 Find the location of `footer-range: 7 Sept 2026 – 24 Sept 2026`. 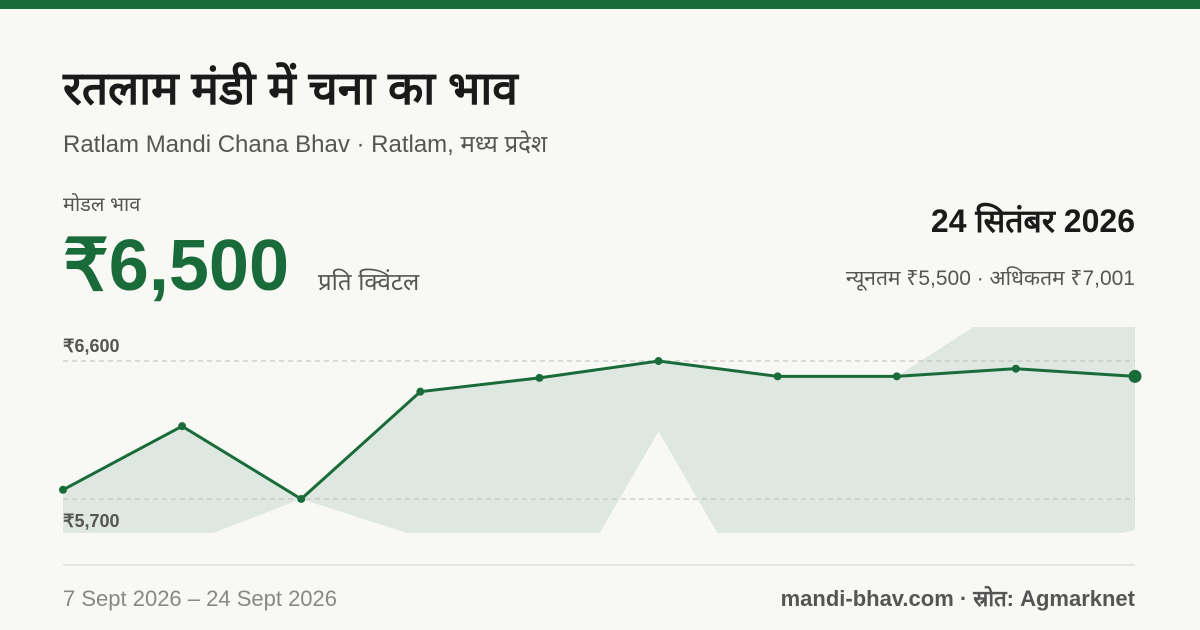

footer-range: 7 Sept 2026 – 24 Sept 2026 is located at coordinates (200, 598).